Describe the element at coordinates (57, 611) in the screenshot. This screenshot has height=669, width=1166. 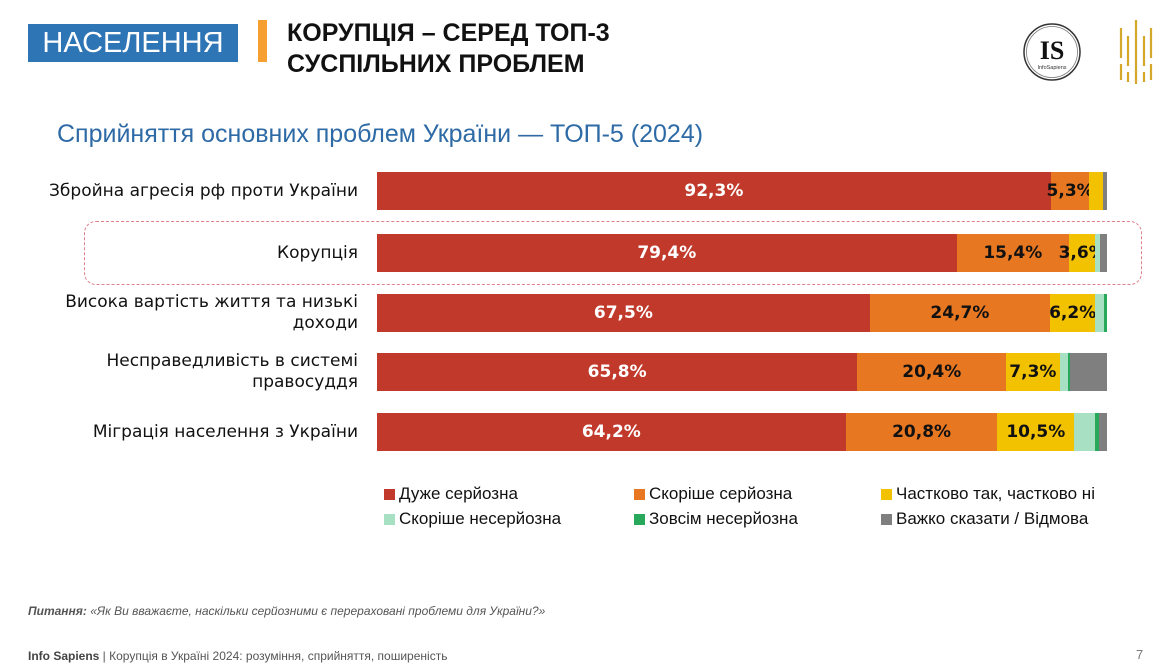
I see `question-label: Питання:` at that location.